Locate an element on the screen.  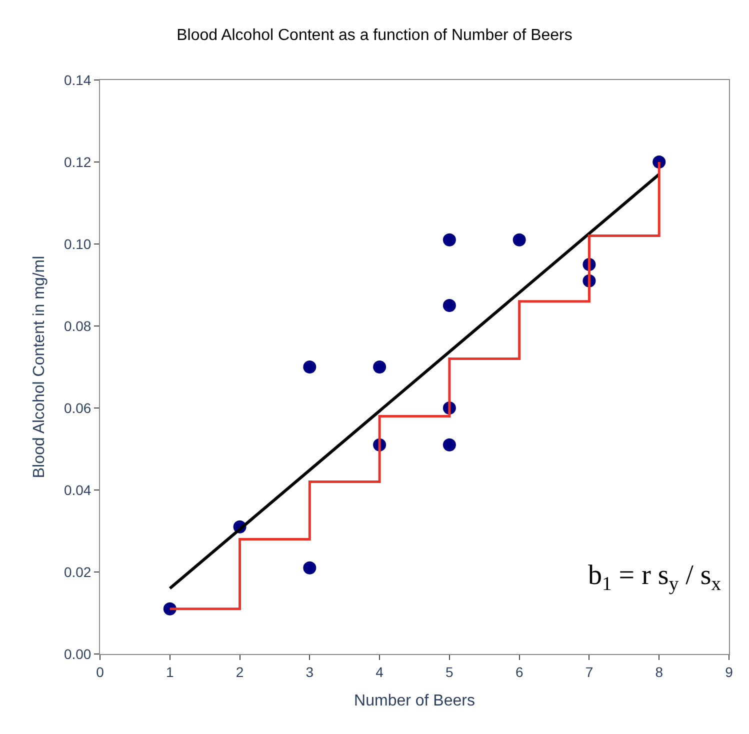
x-tick-label: 1 is located at coordinates (170, 672).